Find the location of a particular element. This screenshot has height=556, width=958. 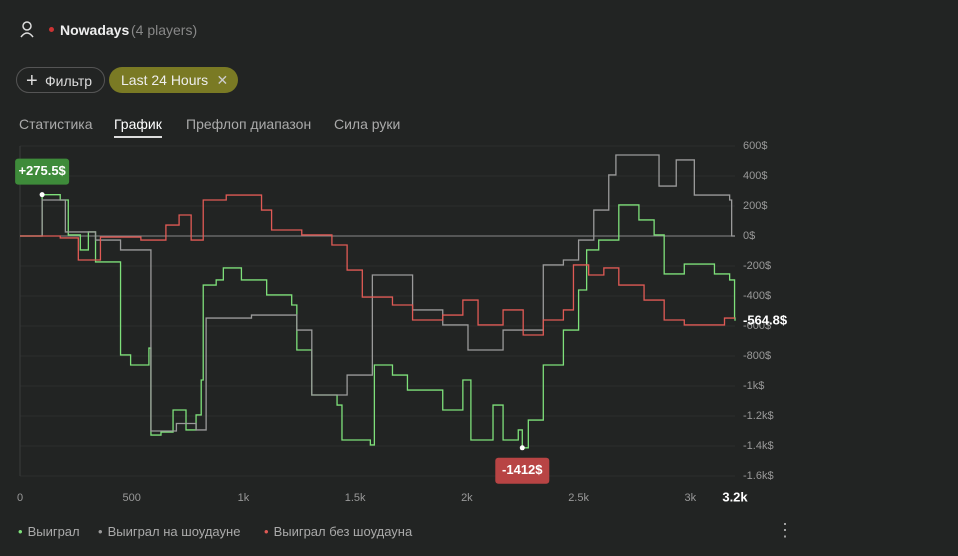

active-filter: Last 24 Hours ✕ is located at coordinates (174, 80).